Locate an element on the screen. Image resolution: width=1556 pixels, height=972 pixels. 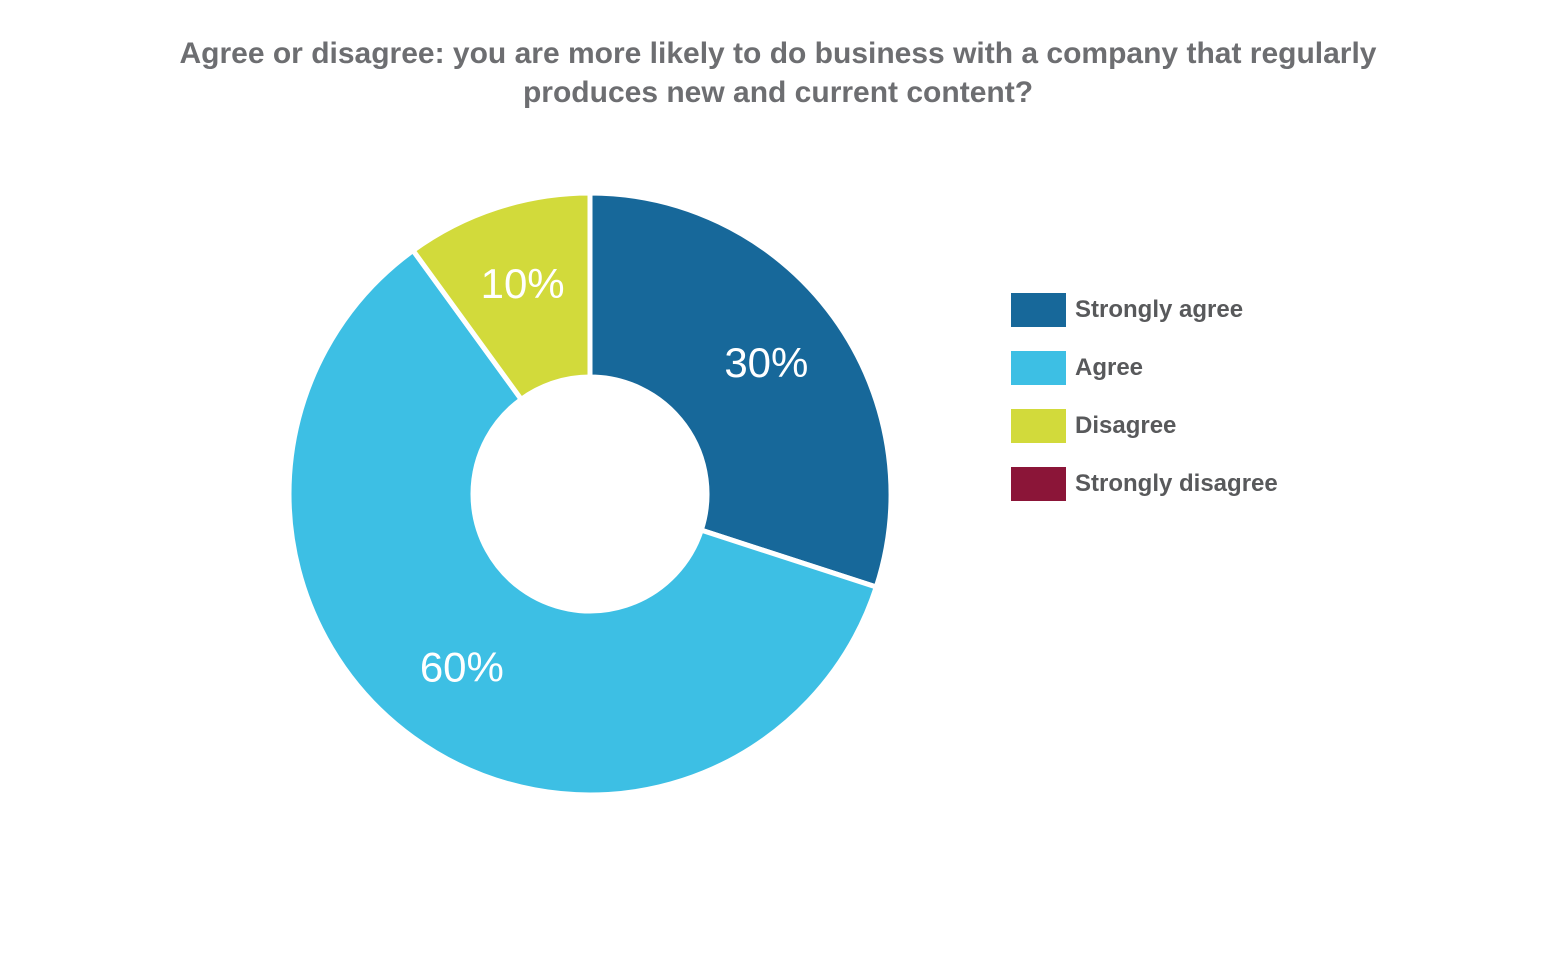
legend-label-disagree: Disagree is located at coordinates (1126, 425).